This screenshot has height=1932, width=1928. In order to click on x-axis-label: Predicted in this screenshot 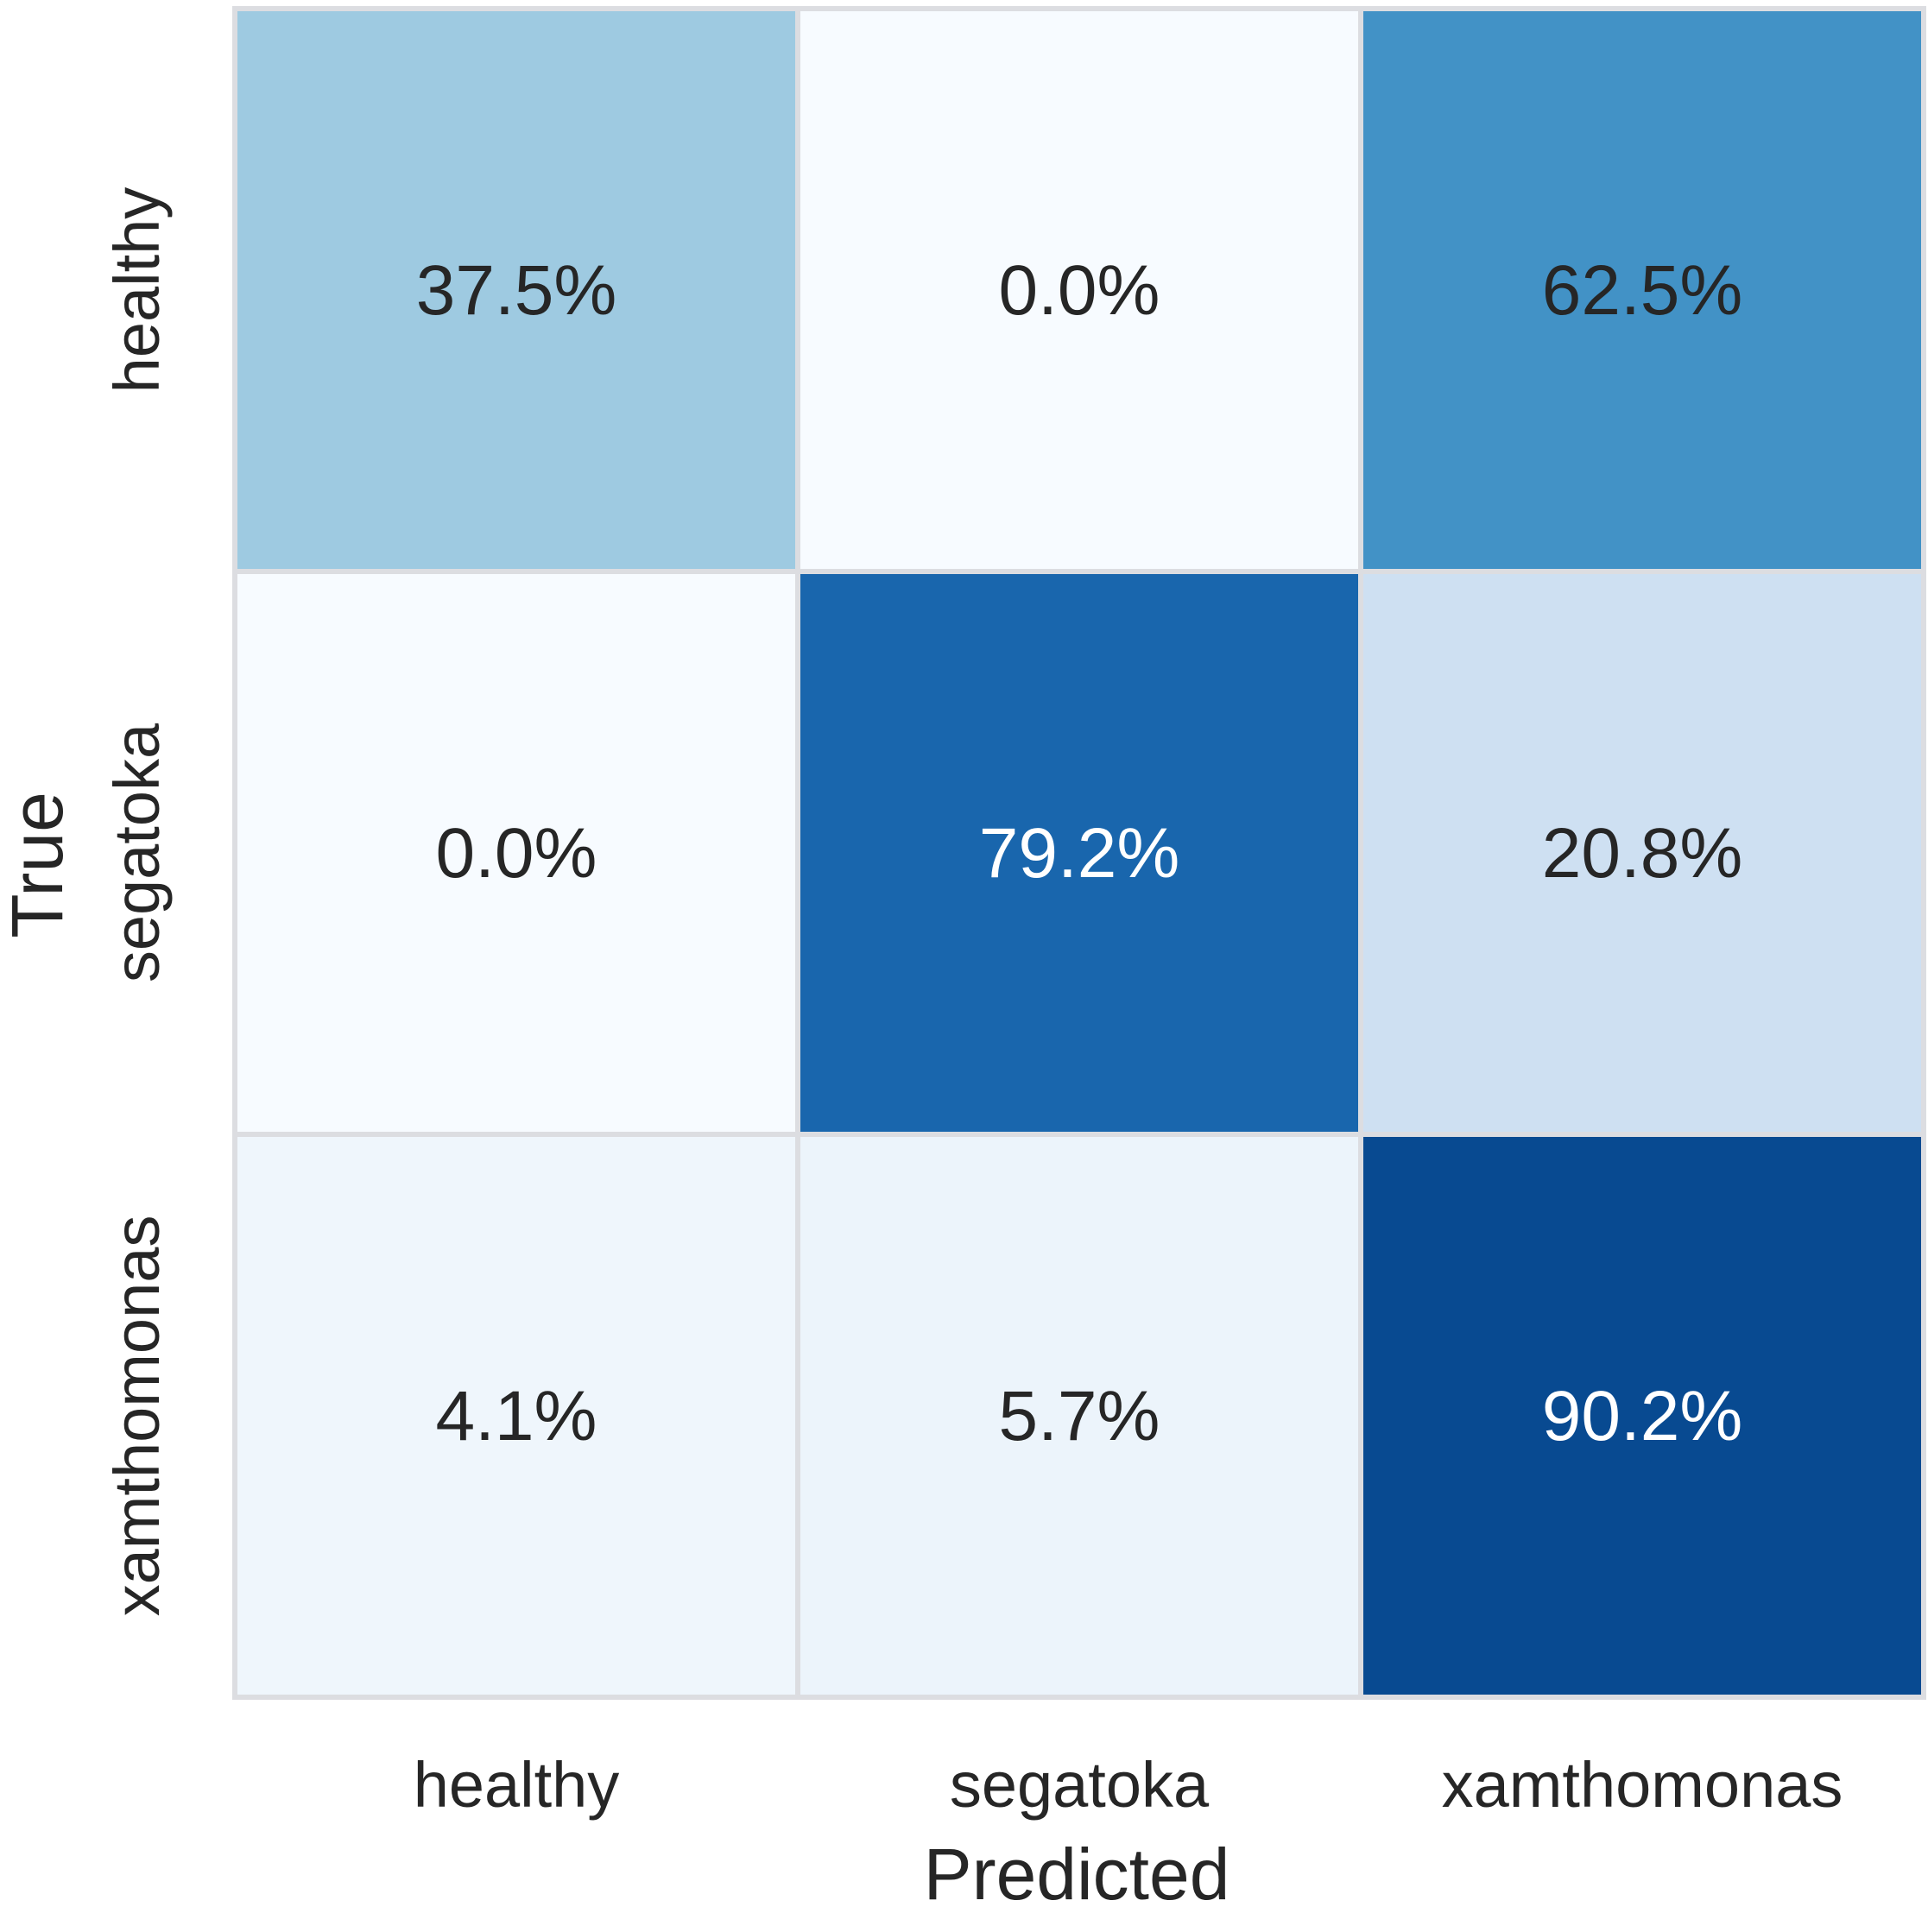, I will do `click(1077, 1874)`.